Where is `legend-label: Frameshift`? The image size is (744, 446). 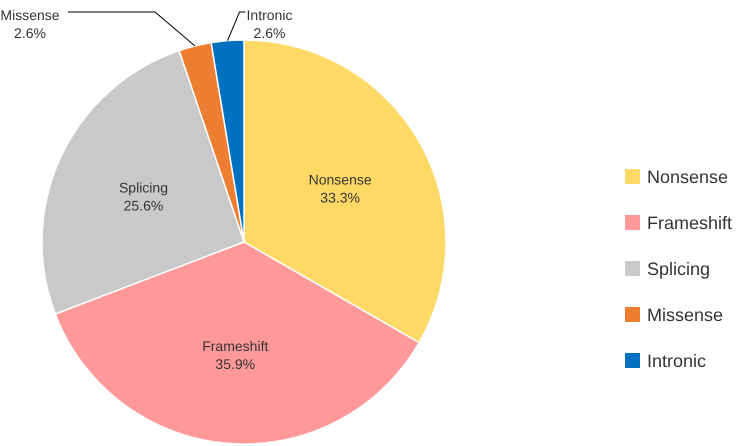 legend-label: Frameshift is located at coordinates (689, 223).